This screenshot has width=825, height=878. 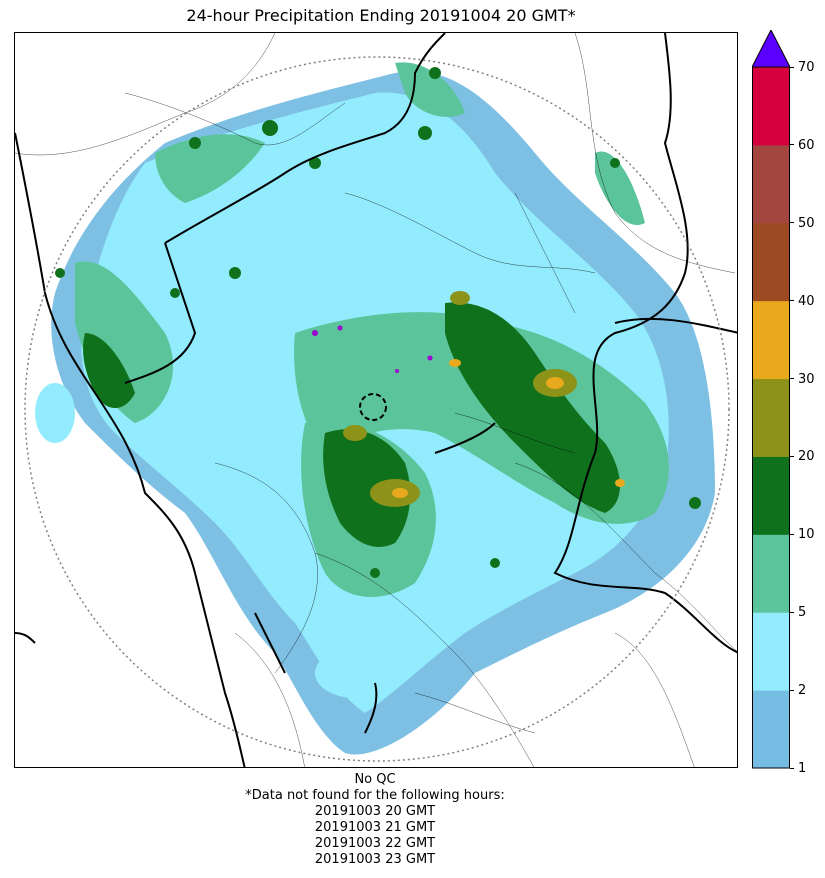 I want to click on precip-layer-orange, so click(x=508, y=428).